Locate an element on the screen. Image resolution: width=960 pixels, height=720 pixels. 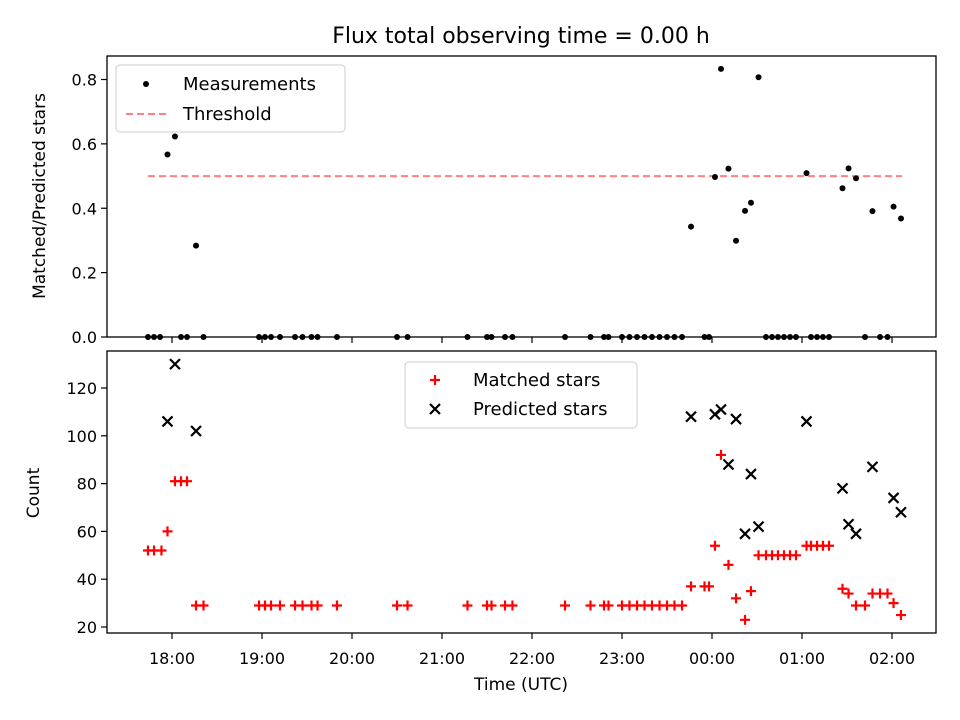
top-y-axis-label: Matched/Predicted stars is located at coordinates (40, 196).